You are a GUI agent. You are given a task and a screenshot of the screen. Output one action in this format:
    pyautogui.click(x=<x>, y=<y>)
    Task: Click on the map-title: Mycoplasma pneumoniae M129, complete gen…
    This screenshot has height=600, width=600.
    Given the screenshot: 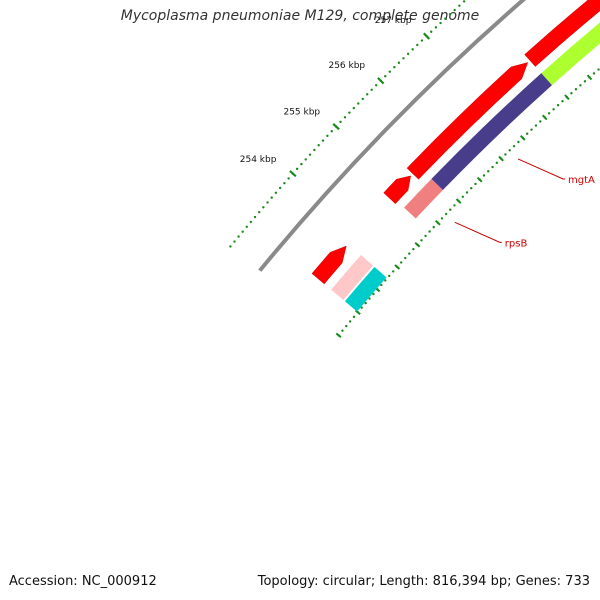 What is the action you would take?
    pyautogui.click(x=300, y=16)
    